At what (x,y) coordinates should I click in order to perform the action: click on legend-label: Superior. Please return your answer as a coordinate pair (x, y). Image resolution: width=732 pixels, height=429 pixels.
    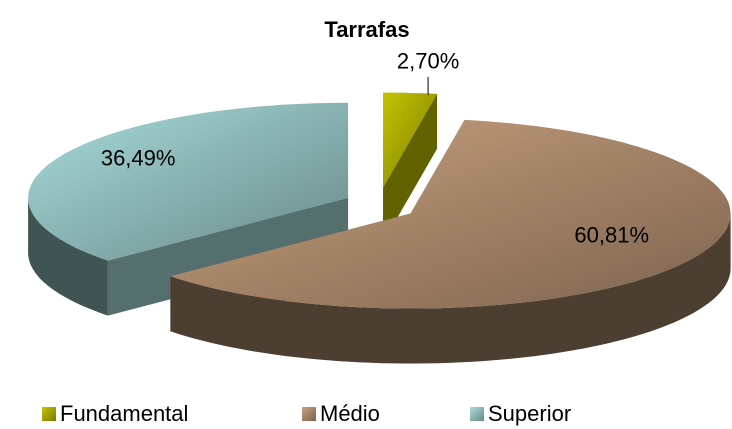
    Looking at the image, I should click on (529, 413).